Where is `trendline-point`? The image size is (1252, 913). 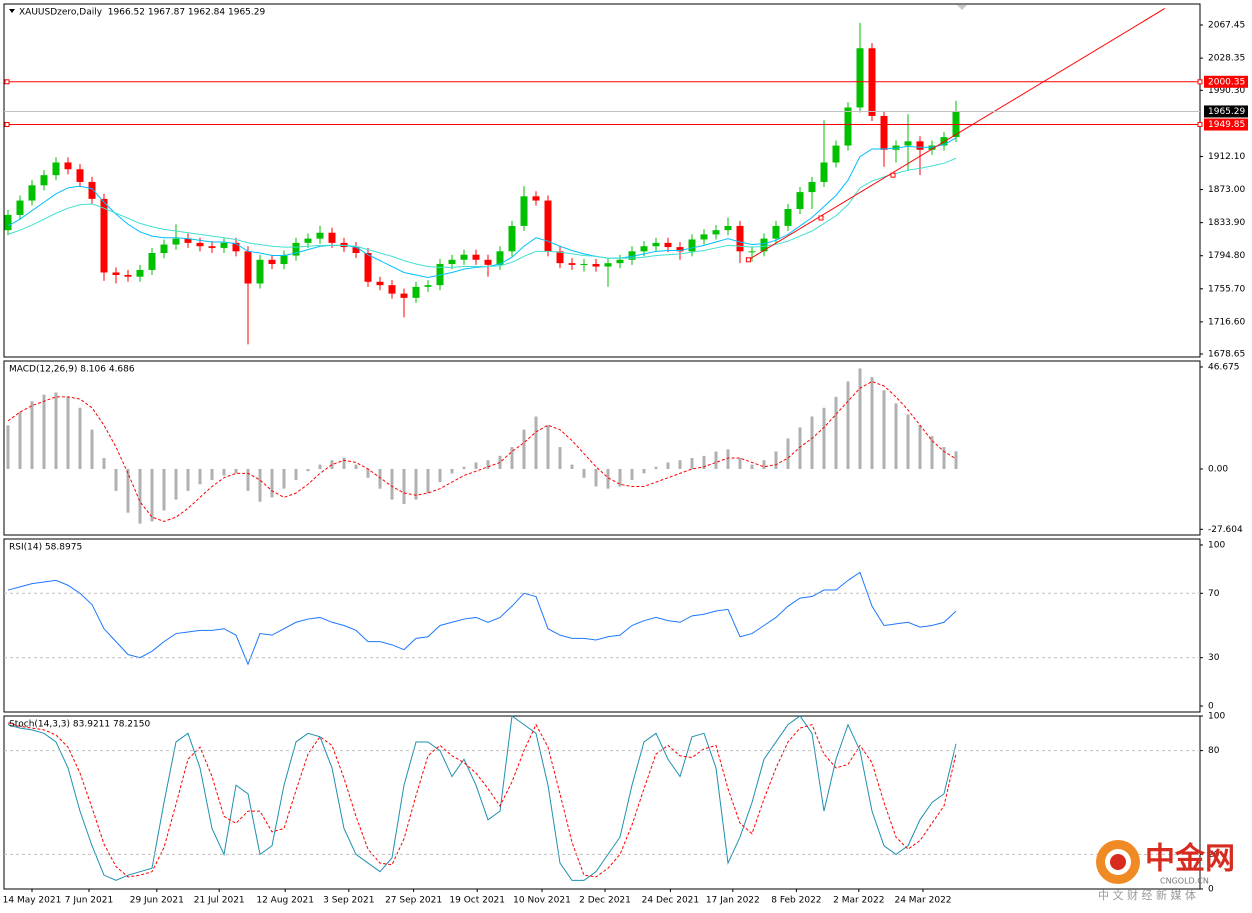 trendline-point is located at coordinates (821, 218).